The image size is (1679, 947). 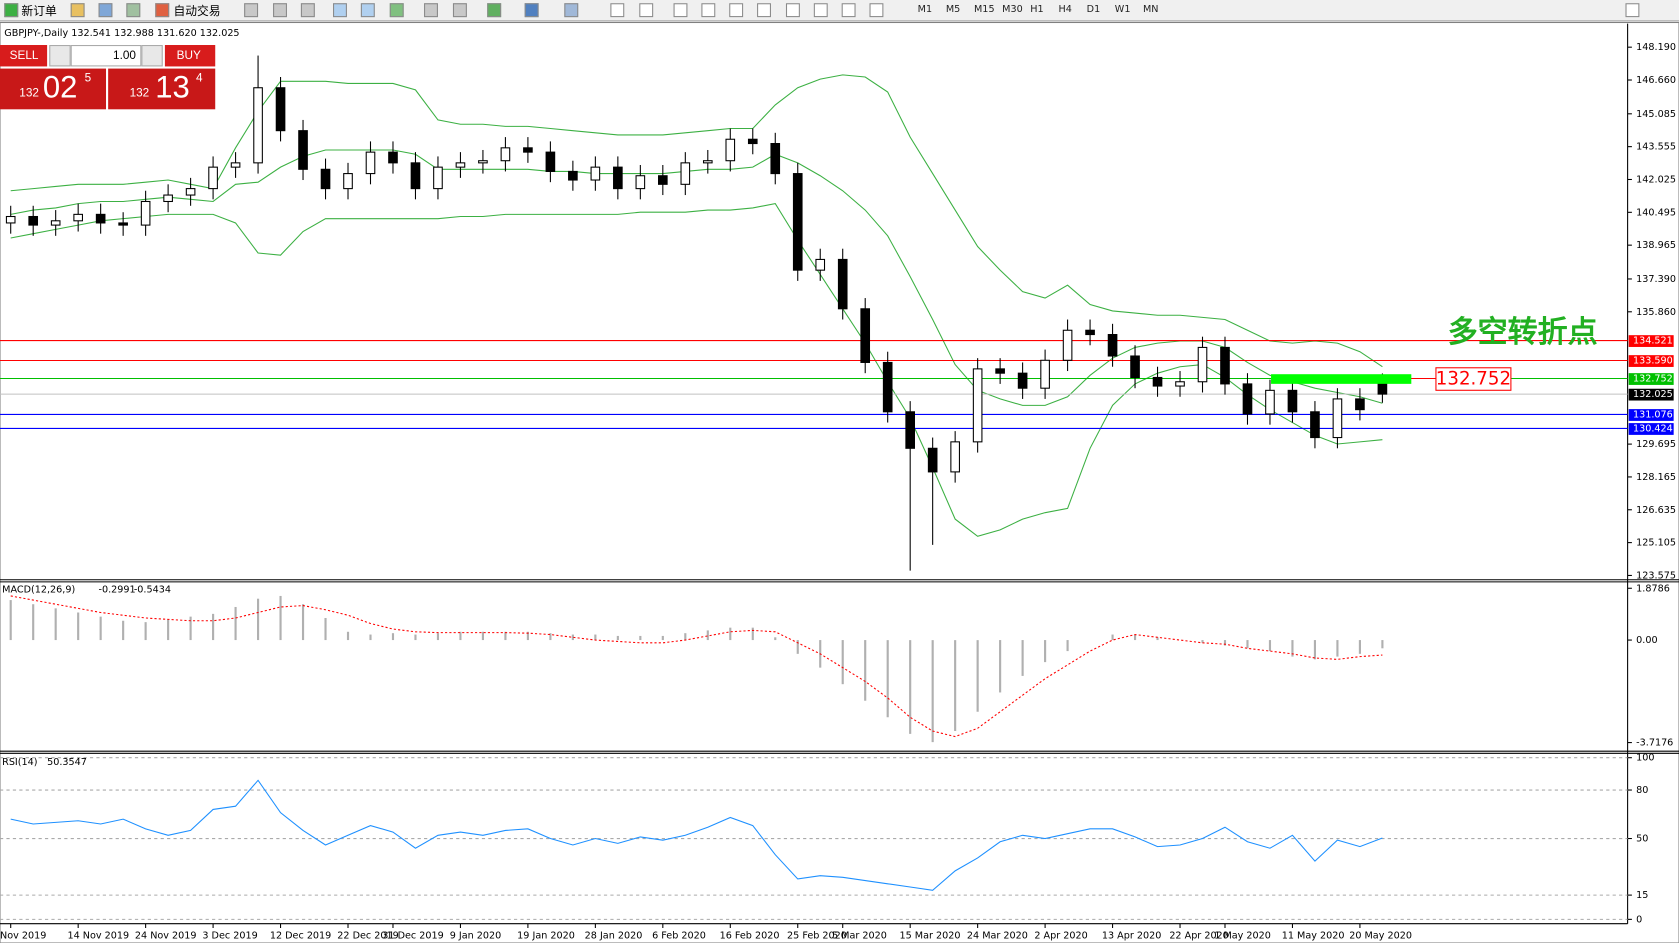 I want to click on y-tick-label: 148.190, so click(x=1656, y=47).